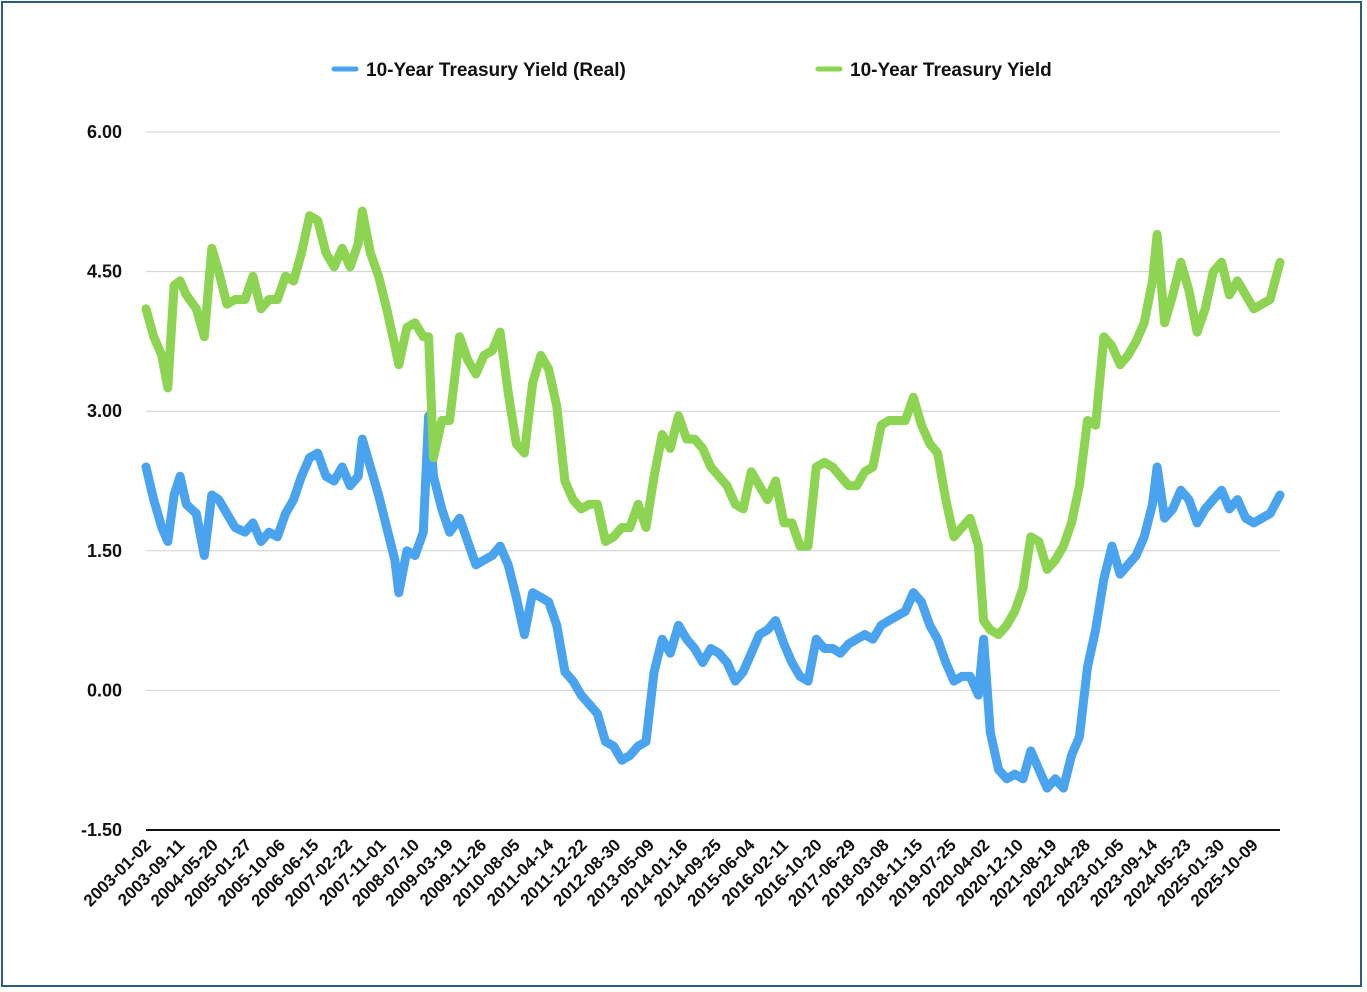 The width and height of the screenshot is (1367, 992). Describe the element at coordinates (104, 551) in the screenshot. I see `y-tick-label: 1.50` at that location.